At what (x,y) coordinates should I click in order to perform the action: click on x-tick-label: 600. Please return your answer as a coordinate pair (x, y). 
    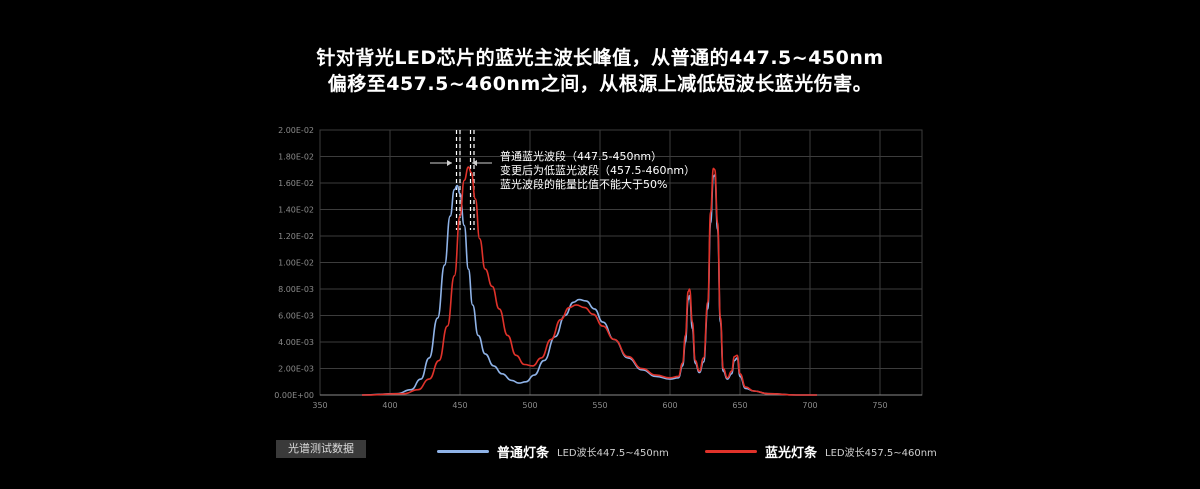
    Looking at the image, I should click on (669, 405).